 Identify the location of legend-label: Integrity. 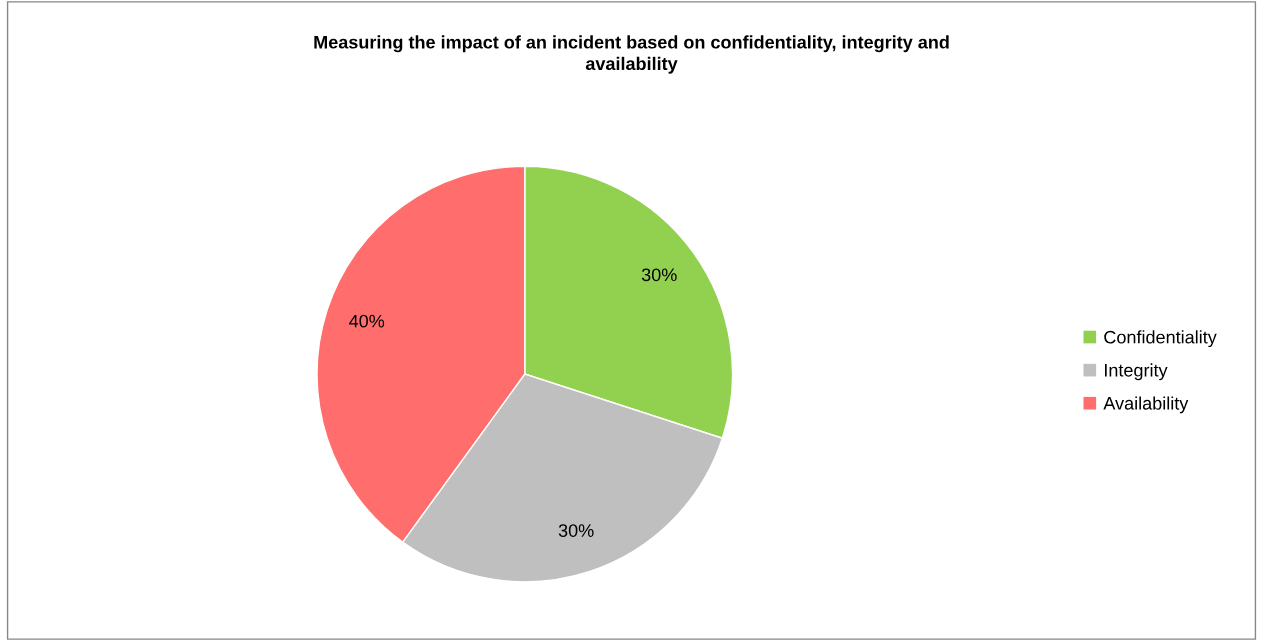
(1136, 372).